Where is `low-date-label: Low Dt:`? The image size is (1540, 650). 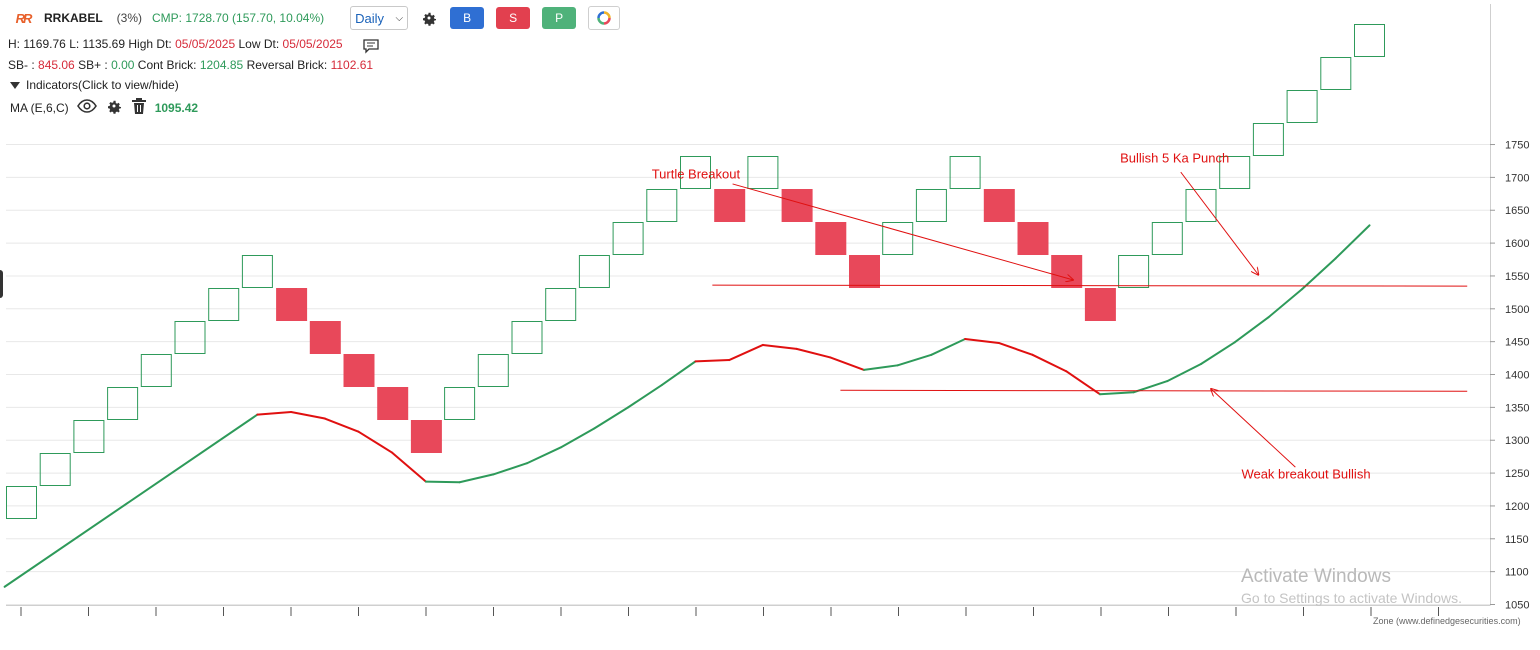 low-date-label: Low Dt: is located at coordinates (259, 44).